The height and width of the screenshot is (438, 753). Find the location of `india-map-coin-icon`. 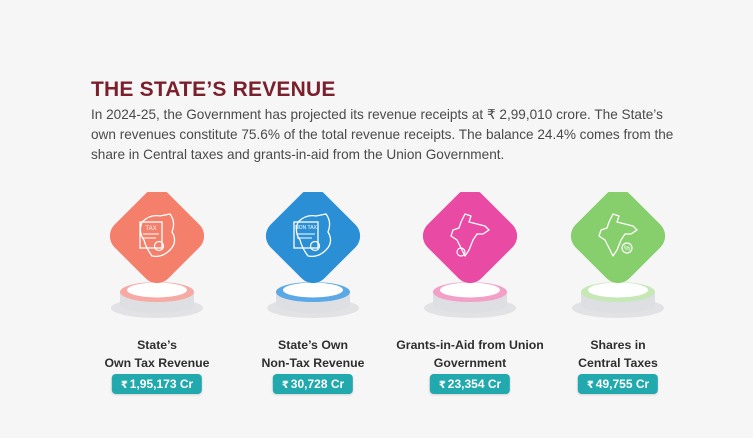

india-map-coin-icon is located at coordinates (470, 238).